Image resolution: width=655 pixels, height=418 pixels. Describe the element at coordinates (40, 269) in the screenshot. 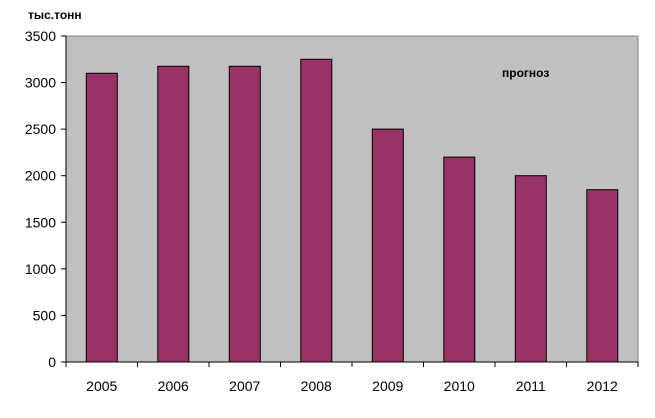

I see `y-tick-label: 1000` at that location.